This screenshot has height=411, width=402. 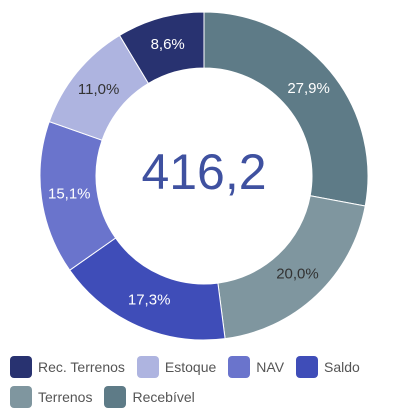 I want to click on slice-label: 27,9%, so click(x=308, y=88).